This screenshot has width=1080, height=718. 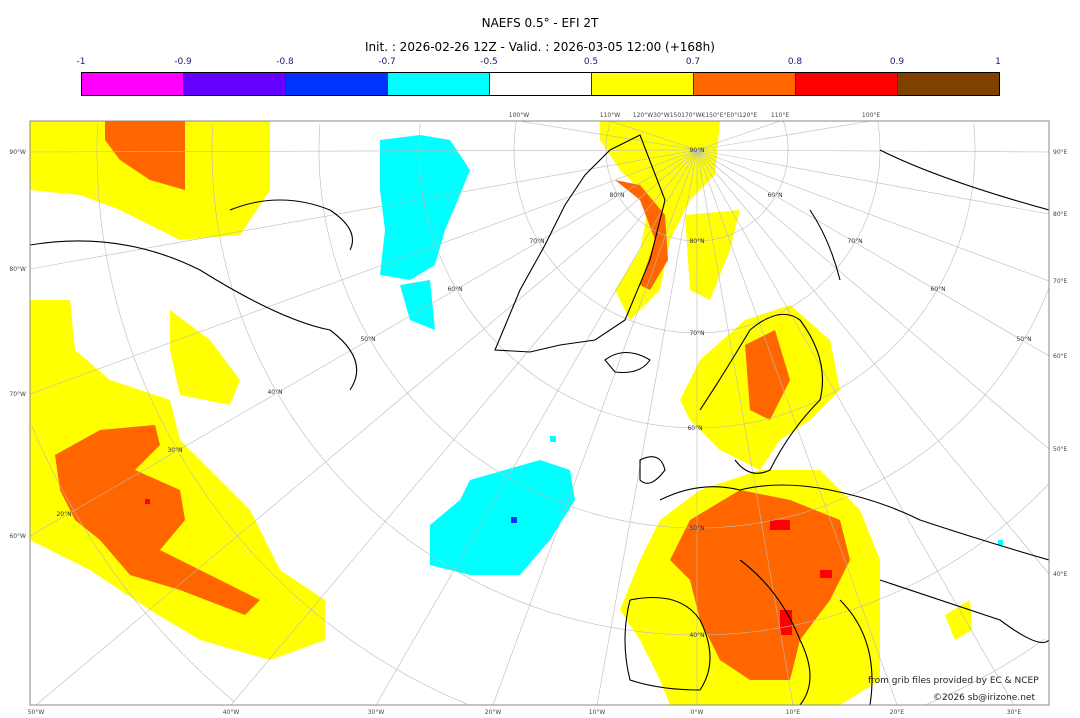 What do you see at coordinates (780, 115) in the screenshot?
I see `top-label: 110°E` at bounding box center [780, 115].